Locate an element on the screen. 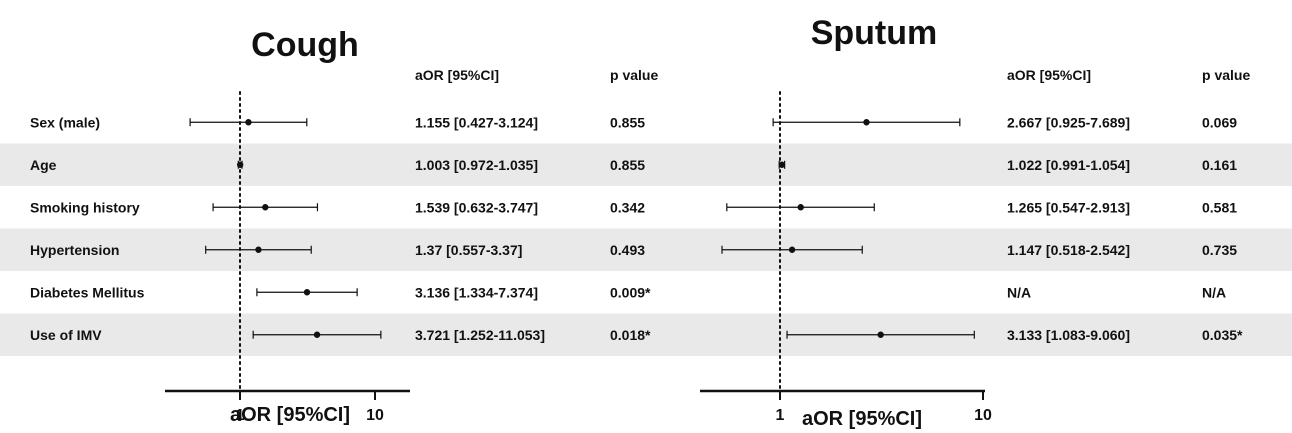  row-label: Sex (male) is located at coordinates (65, 122).